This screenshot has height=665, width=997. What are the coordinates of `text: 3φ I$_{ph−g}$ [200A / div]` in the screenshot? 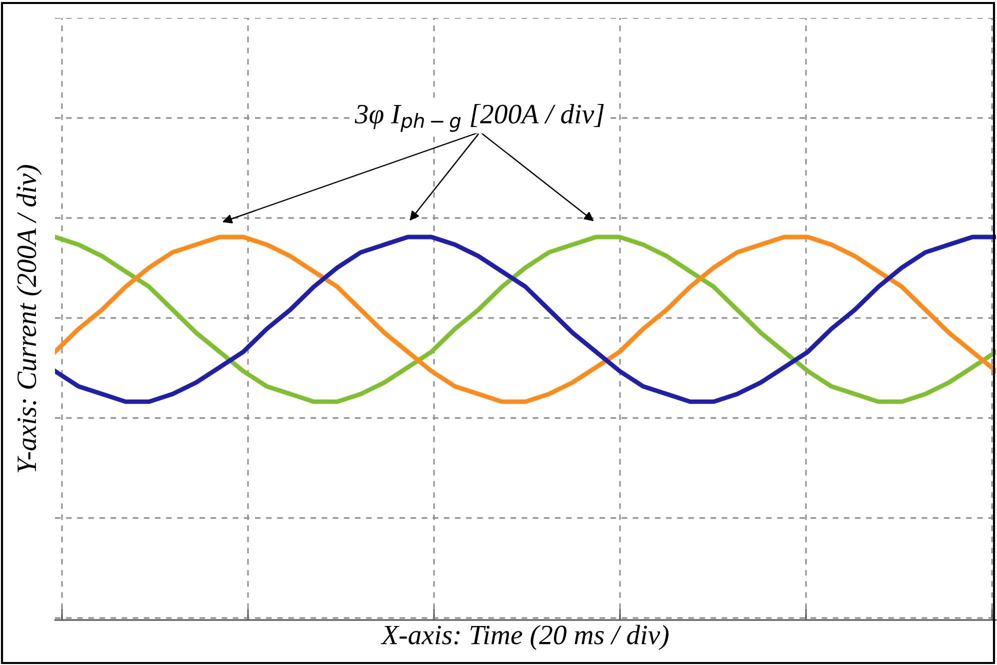 It's located at (479, 118).